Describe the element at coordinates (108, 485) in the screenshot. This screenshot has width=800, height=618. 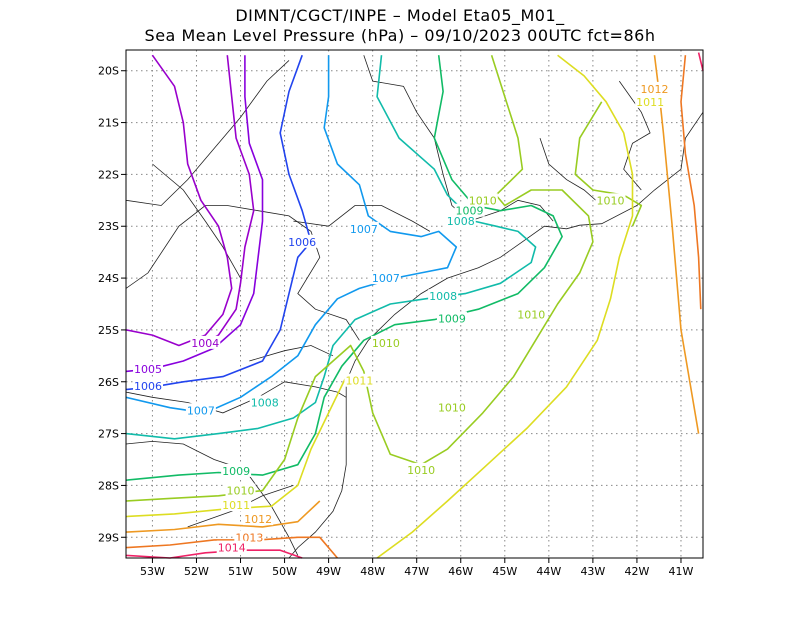
I see `lat-tick-label: 28S` at that location.